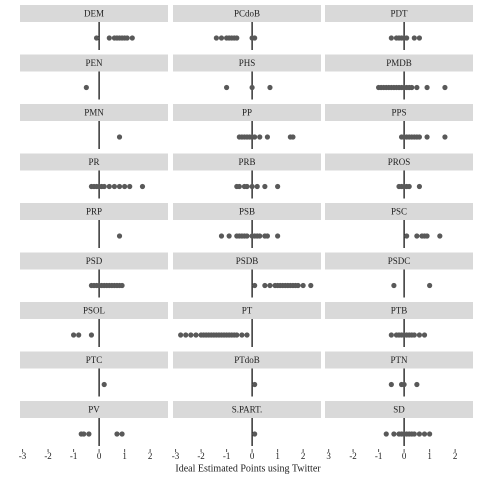 This screenshot has width=480, height=480. I want to click on panel-title: PPS, so click(398, 113).